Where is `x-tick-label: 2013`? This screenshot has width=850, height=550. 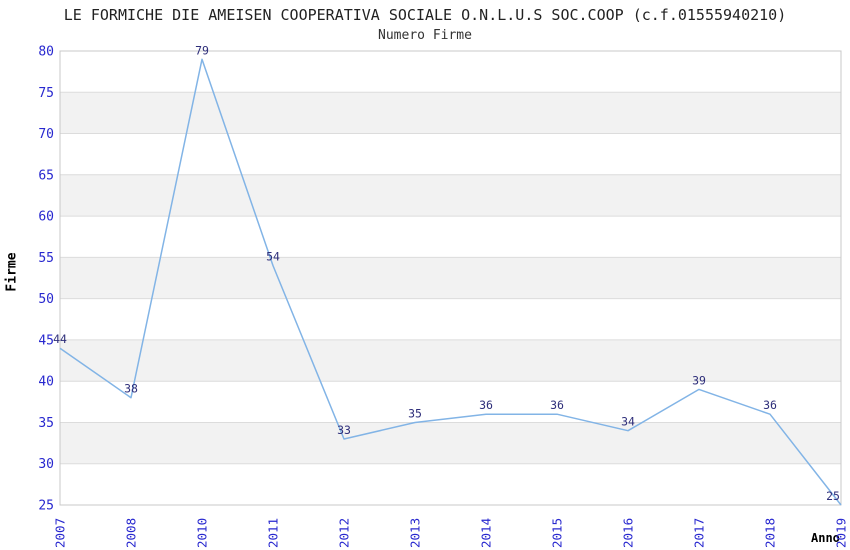 x-tick-label: 2013 is located at coordinates (415, 533).